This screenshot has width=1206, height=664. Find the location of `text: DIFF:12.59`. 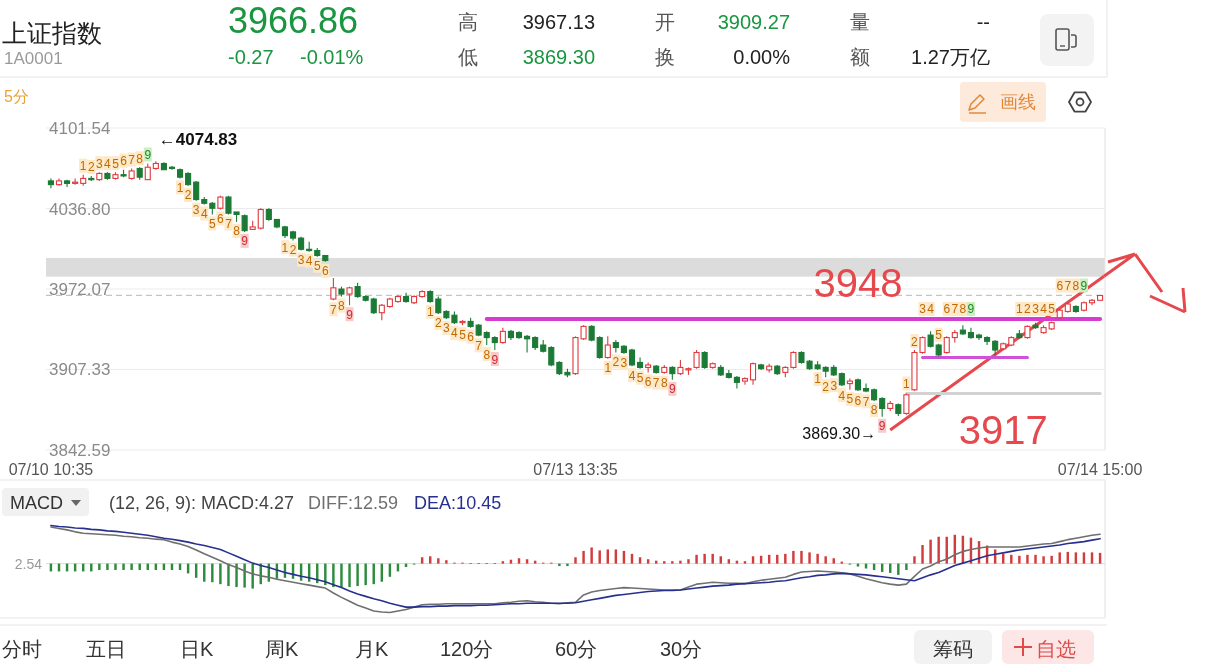

text: DIFF:12.59 is located at coordinates (353, 503).